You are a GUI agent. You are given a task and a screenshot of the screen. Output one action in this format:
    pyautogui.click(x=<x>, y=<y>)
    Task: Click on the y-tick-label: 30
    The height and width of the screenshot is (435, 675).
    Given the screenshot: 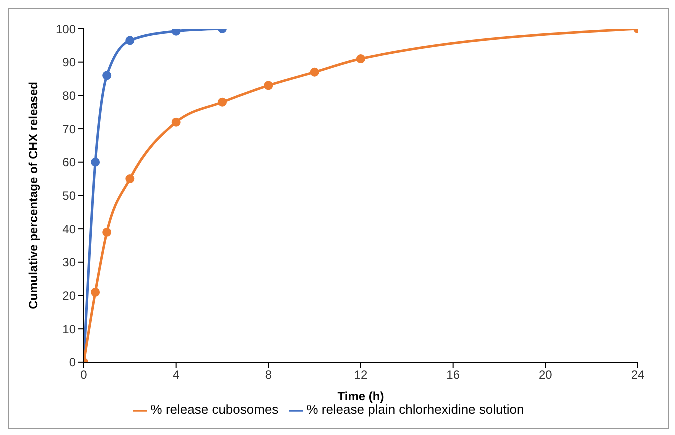 What is the action you would take?
    pyautogui.click(x=69, y=263)
    